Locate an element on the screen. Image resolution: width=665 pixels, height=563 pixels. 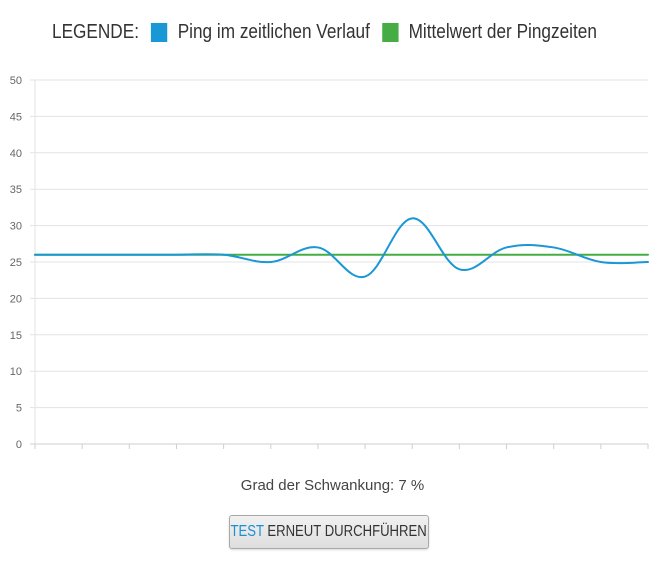
y-tick-label: 25 is located at coordinates (16, 263).